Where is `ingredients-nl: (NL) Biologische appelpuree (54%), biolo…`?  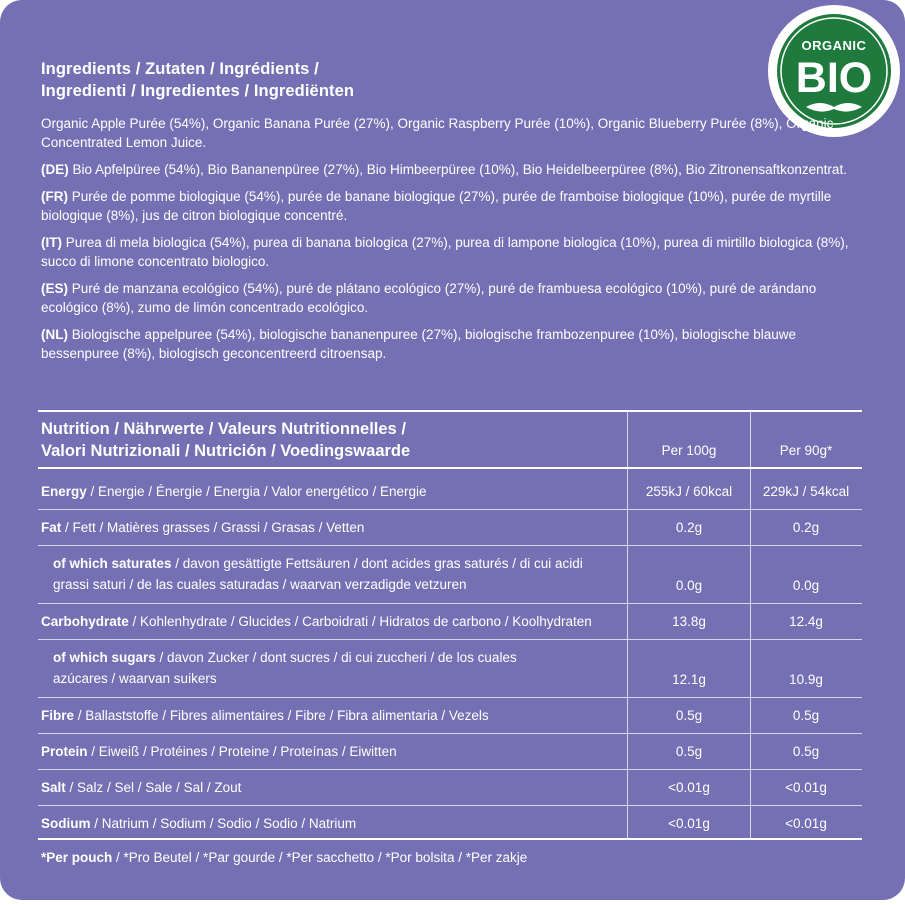 ingredients-nl: (NL) Biologische appelpuree (54%), biolo… is located at coordinates (418, 344).